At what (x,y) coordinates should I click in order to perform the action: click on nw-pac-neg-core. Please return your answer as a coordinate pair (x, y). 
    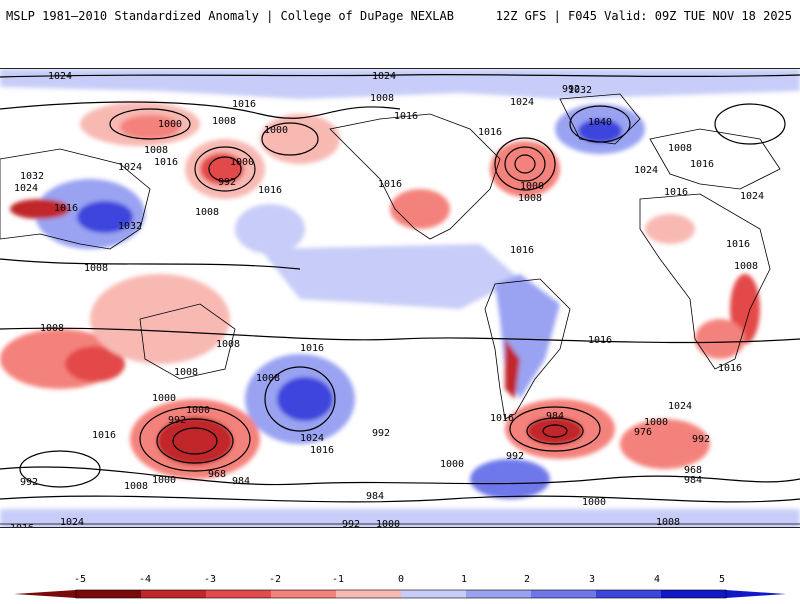
    Looking at the image, I should click on (222, 169).